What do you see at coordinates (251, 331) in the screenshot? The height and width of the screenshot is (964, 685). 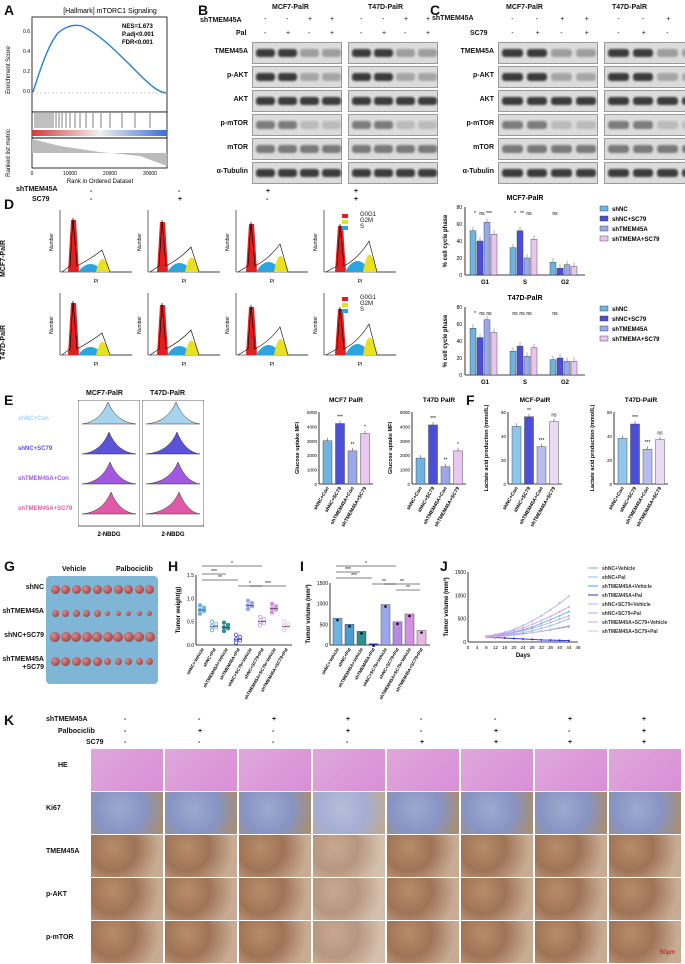 I see `g0g1-peak` at bounding box center [251, 331].